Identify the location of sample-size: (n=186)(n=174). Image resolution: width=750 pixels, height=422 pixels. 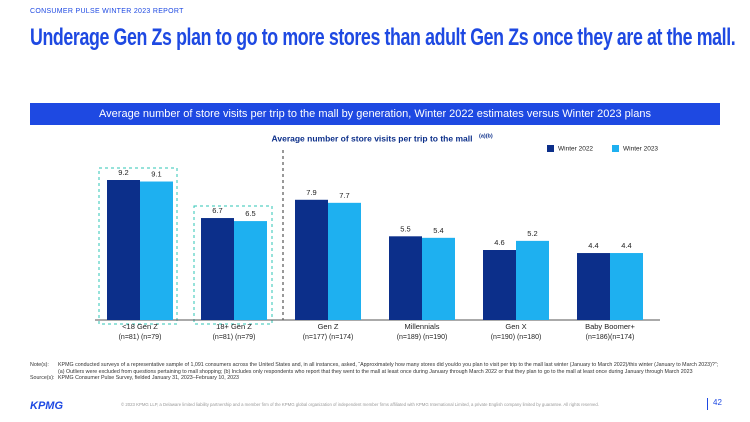
(610, 337).